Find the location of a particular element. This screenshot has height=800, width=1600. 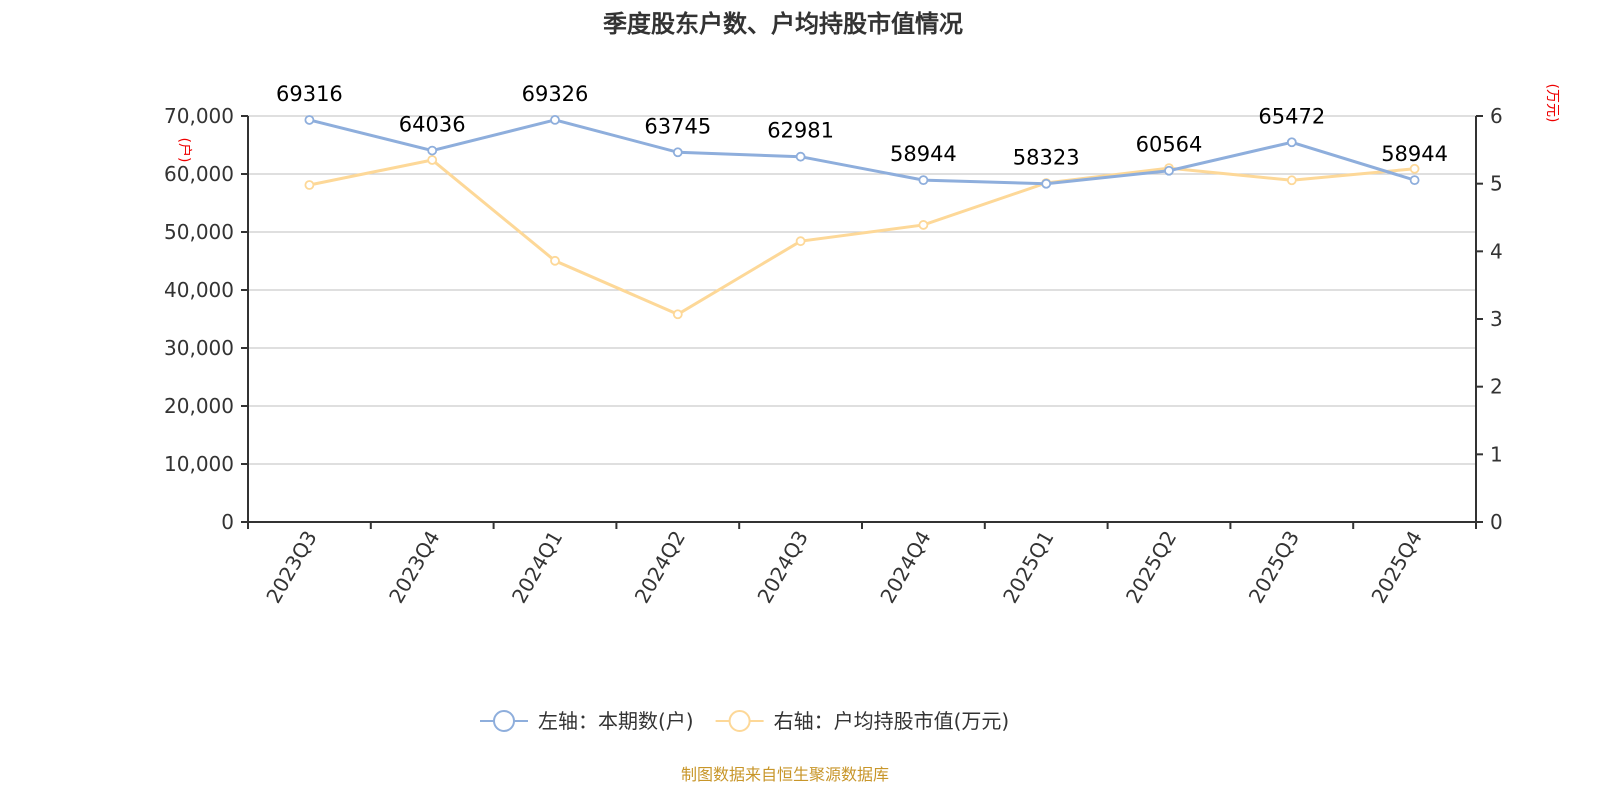

left-tick-label: 30,000 is located at coordinates (199, 348).